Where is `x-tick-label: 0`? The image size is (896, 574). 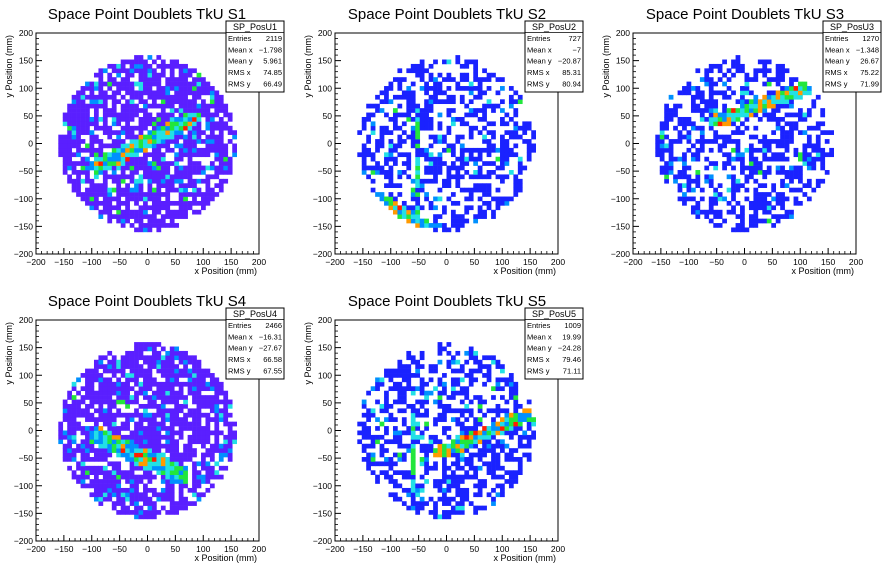 x-tick-label: 0 is located at coordinates (147, 262).